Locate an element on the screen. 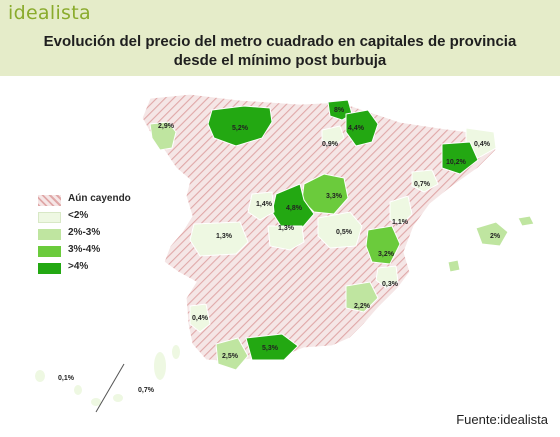 The image size is (560, 437). region-tarragona is located at coordinates (425, 181).